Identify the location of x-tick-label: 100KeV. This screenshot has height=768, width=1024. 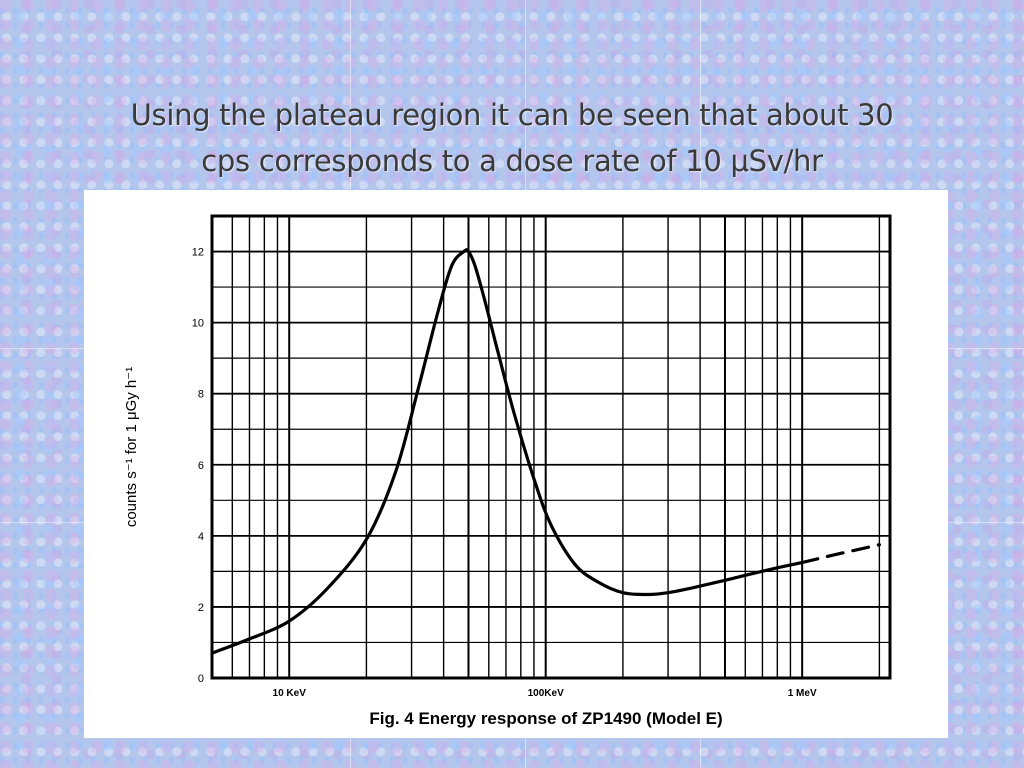
(546, 693).